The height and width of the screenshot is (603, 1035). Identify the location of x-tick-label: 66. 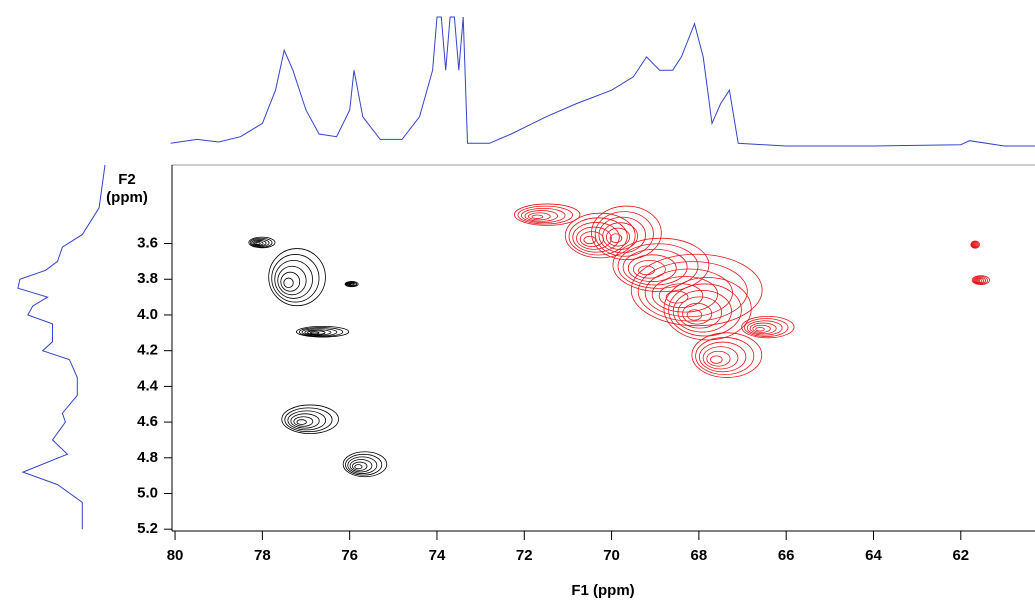
(786, 555).